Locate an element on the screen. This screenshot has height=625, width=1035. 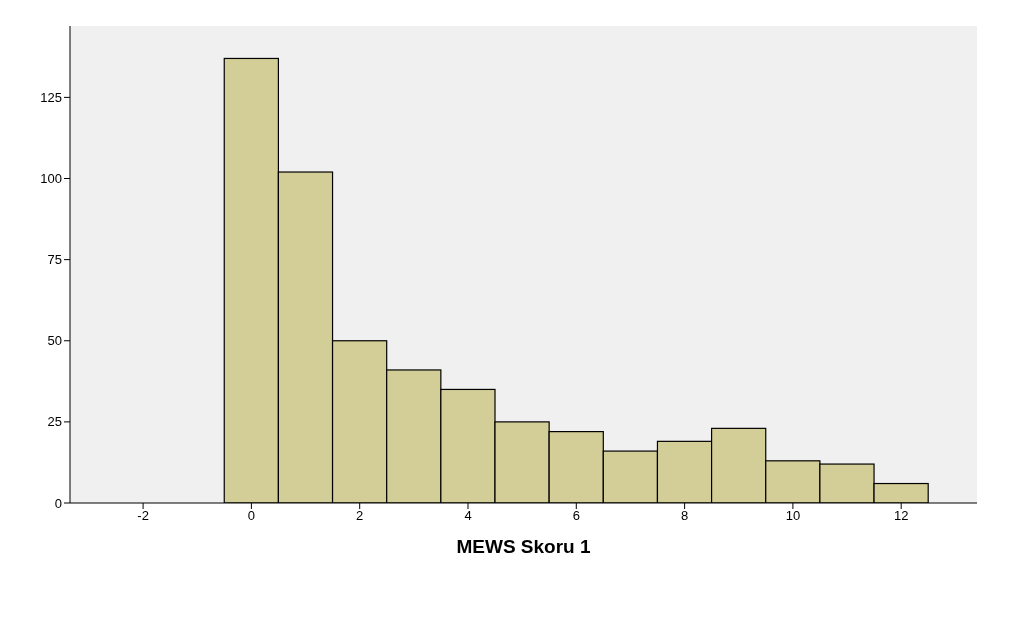
x-tick-label: 6 is located at coordinates (576, 516).